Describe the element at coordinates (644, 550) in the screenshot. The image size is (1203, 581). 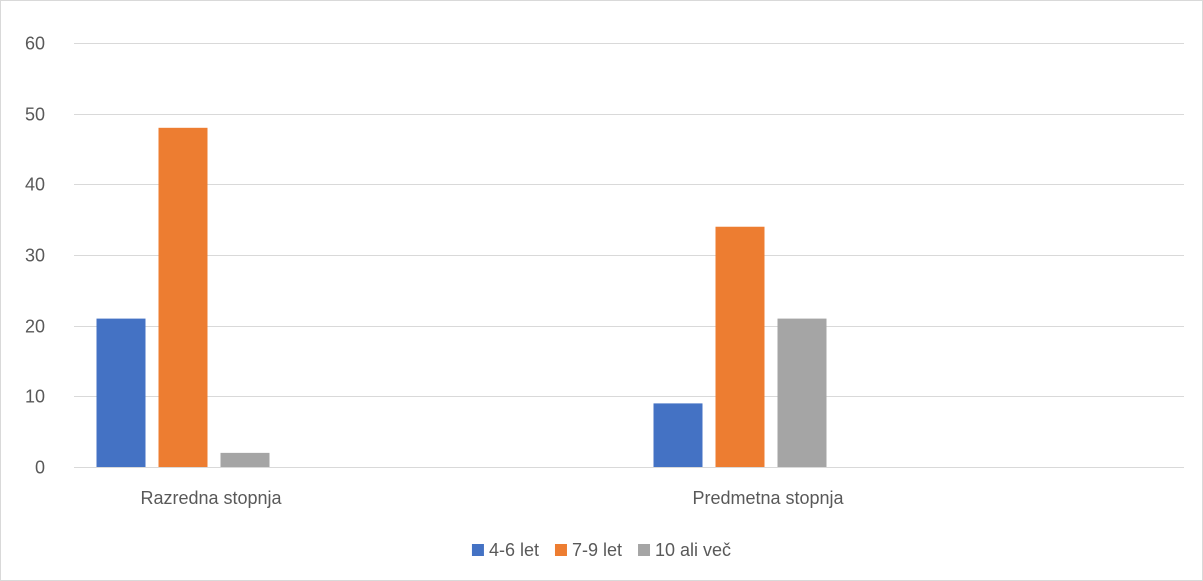
I see `legend-swatch-10-ali-več` at that location.